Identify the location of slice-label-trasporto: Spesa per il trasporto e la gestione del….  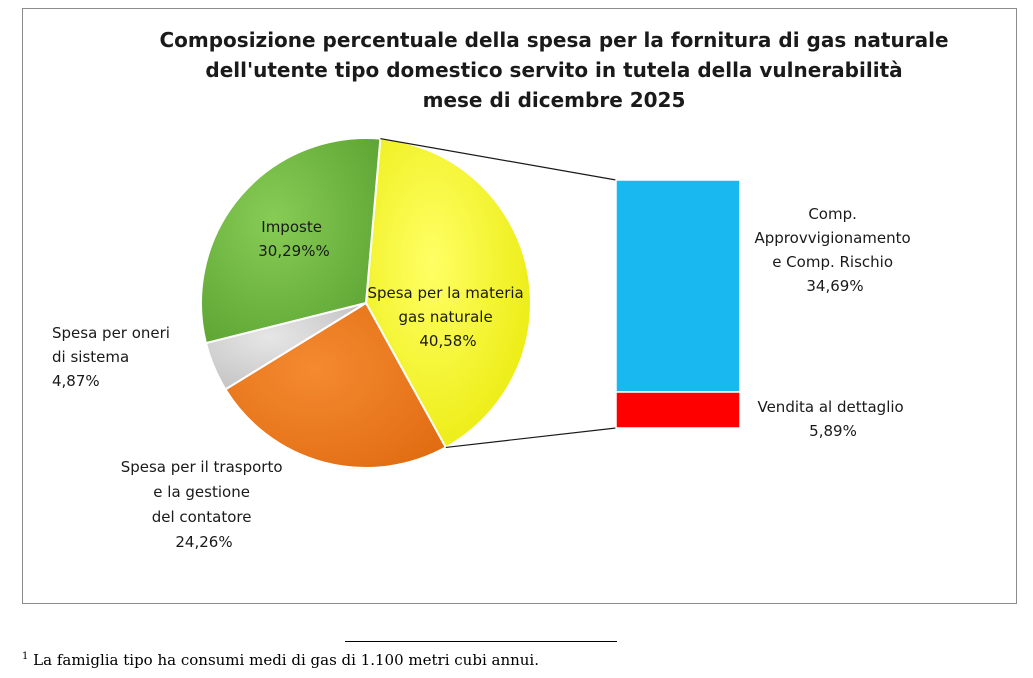
(204, 504).